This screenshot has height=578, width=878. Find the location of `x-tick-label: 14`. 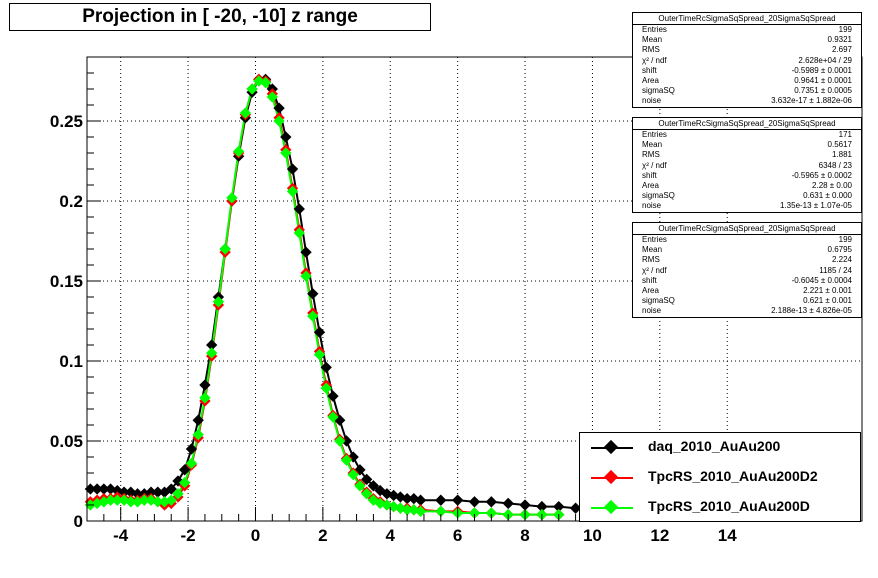

x-tick-label: 14 is located at coordinates (727, 535).